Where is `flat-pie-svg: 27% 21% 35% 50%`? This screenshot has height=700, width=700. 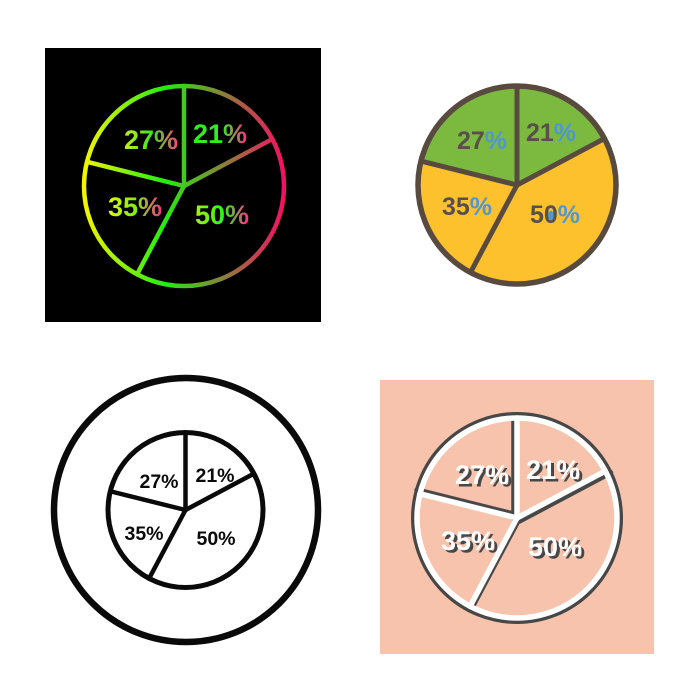 flat-pie-svg: 27% 21% 35% 50% is located at coordinates (517, 185).